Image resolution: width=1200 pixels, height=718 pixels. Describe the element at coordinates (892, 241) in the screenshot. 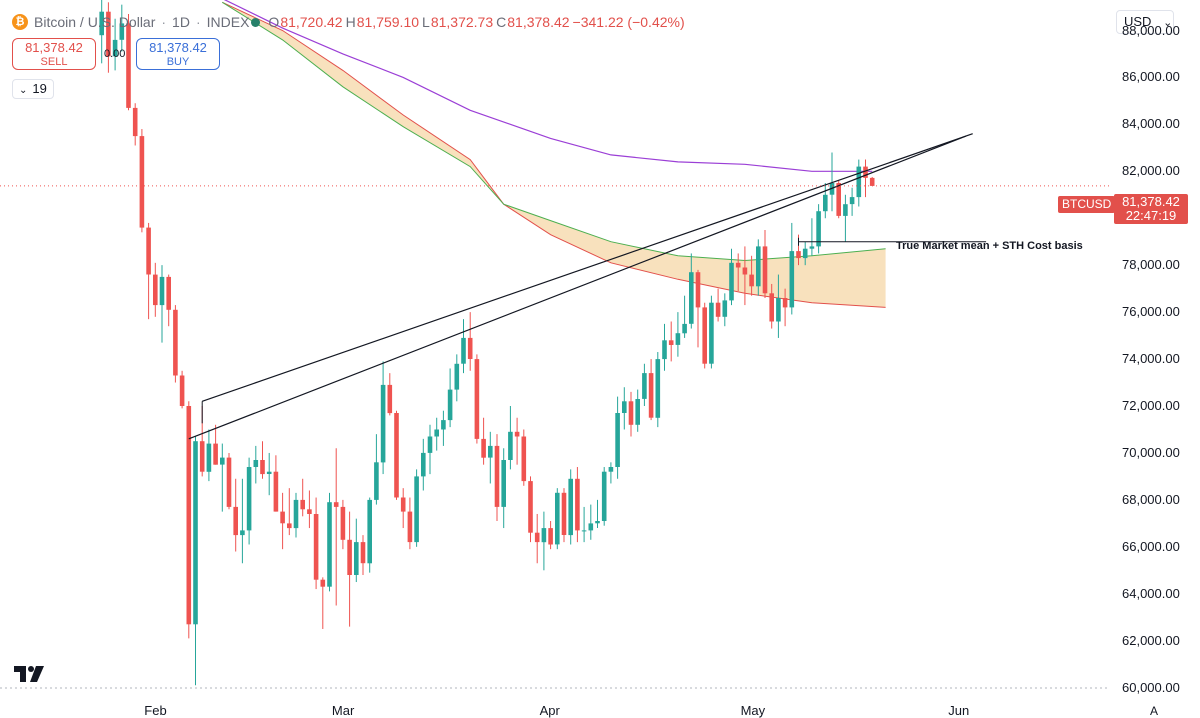

I see `annotation-line` at that location.